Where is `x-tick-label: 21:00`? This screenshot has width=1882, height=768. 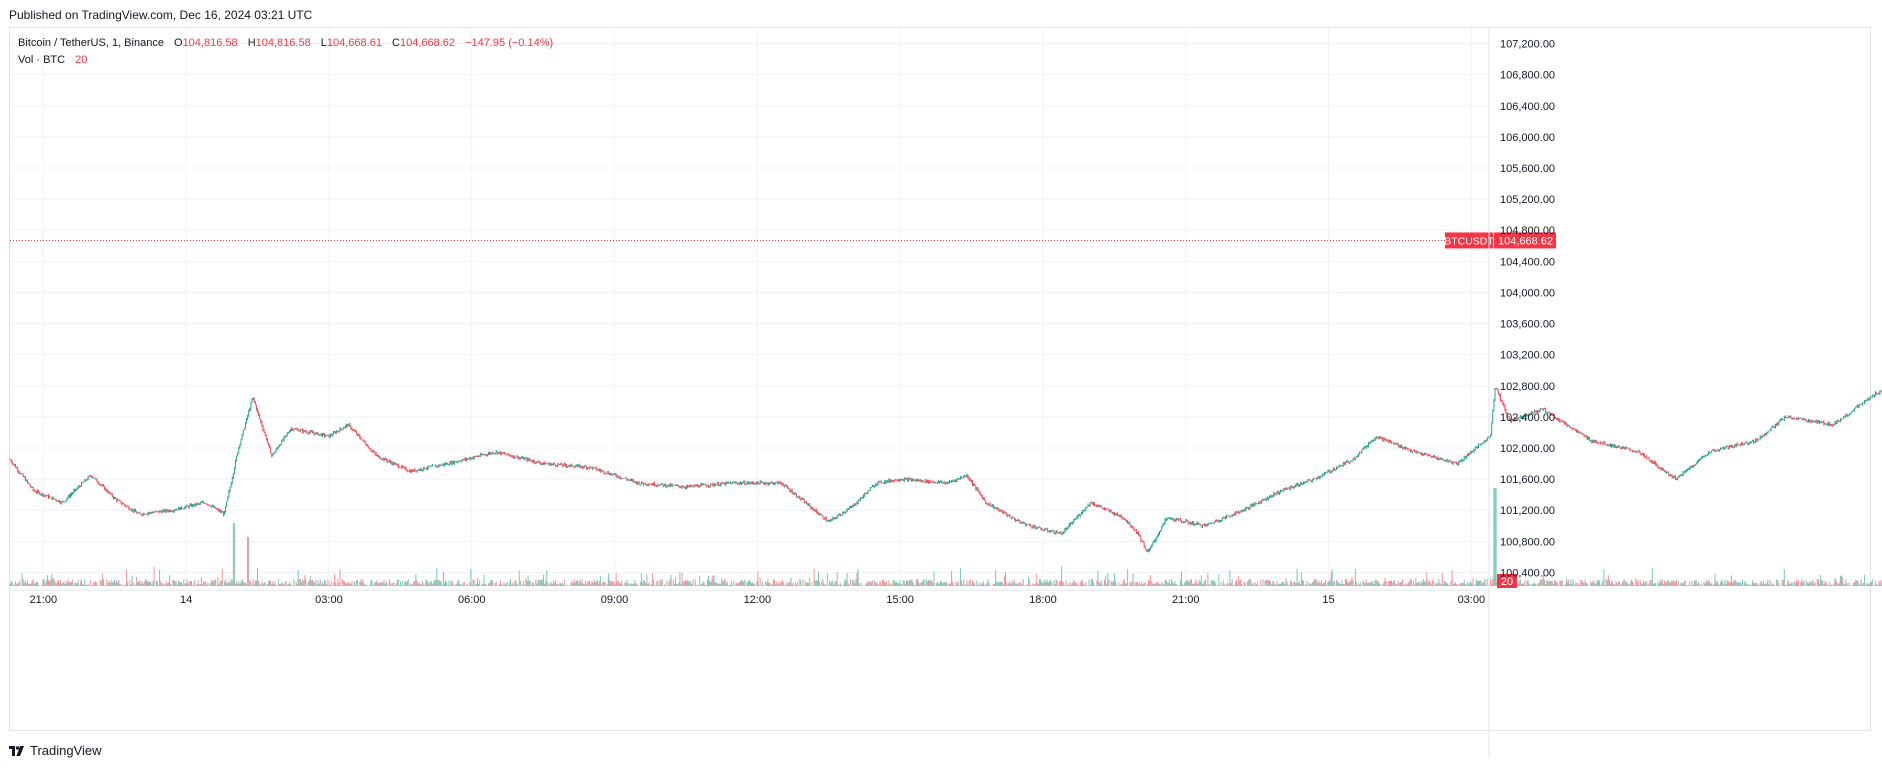 x-tick-label: 21:00 is located at coordinates (44, 600).